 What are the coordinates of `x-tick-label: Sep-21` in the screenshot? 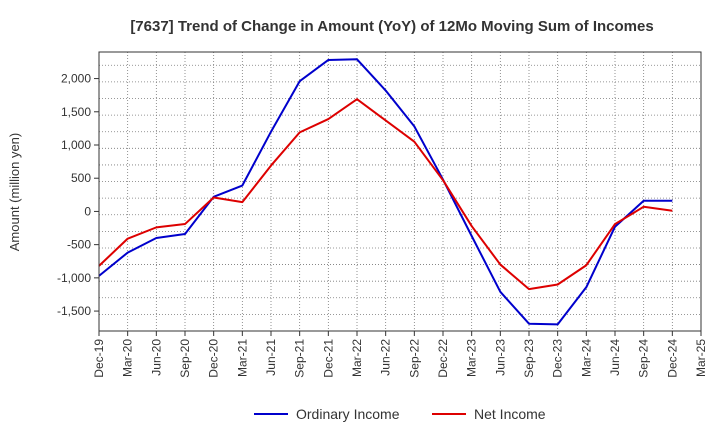 It's located at (300, 358).